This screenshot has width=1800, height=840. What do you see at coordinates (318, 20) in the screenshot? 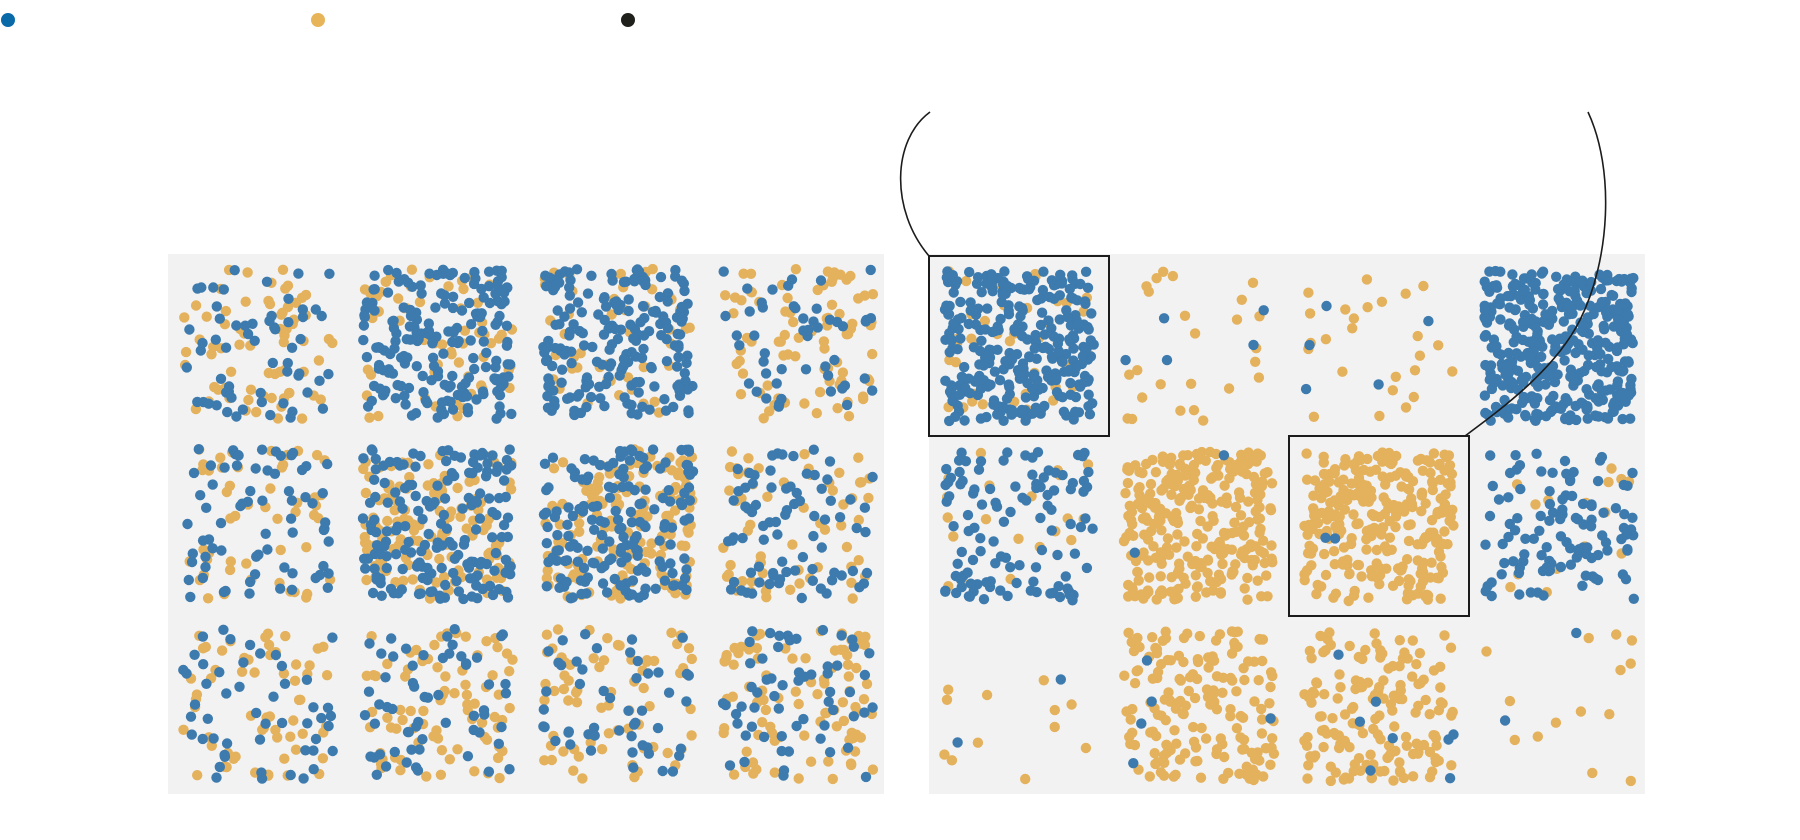
I see `legend` at bounding box center [318, 20].